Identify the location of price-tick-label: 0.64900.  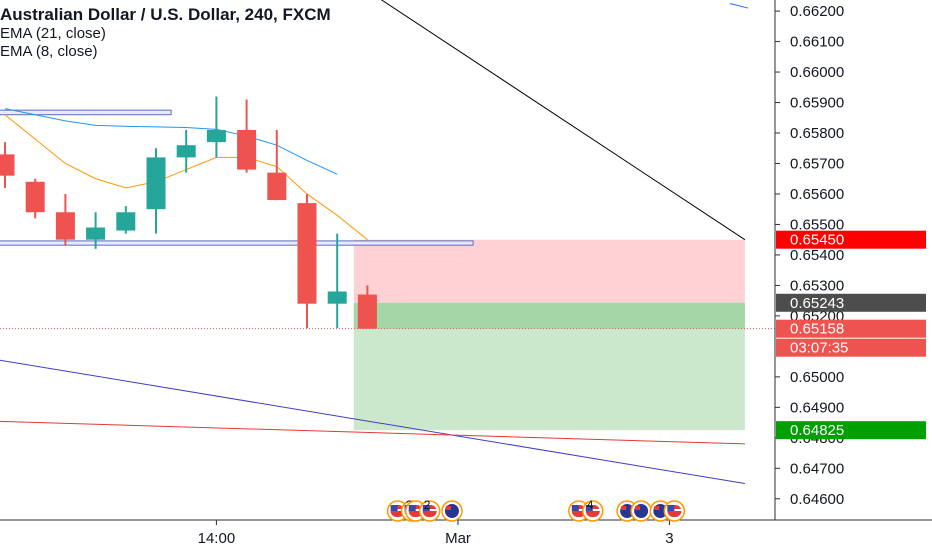
(817, 407).